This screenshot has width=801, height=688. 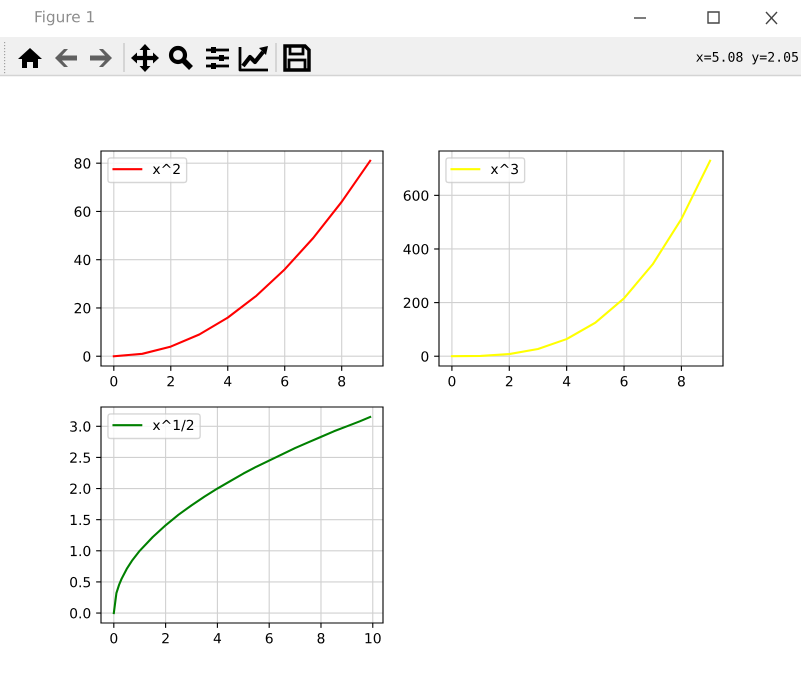 I want to click on y-tick-label: 1.0, so click(x=80, y=551).